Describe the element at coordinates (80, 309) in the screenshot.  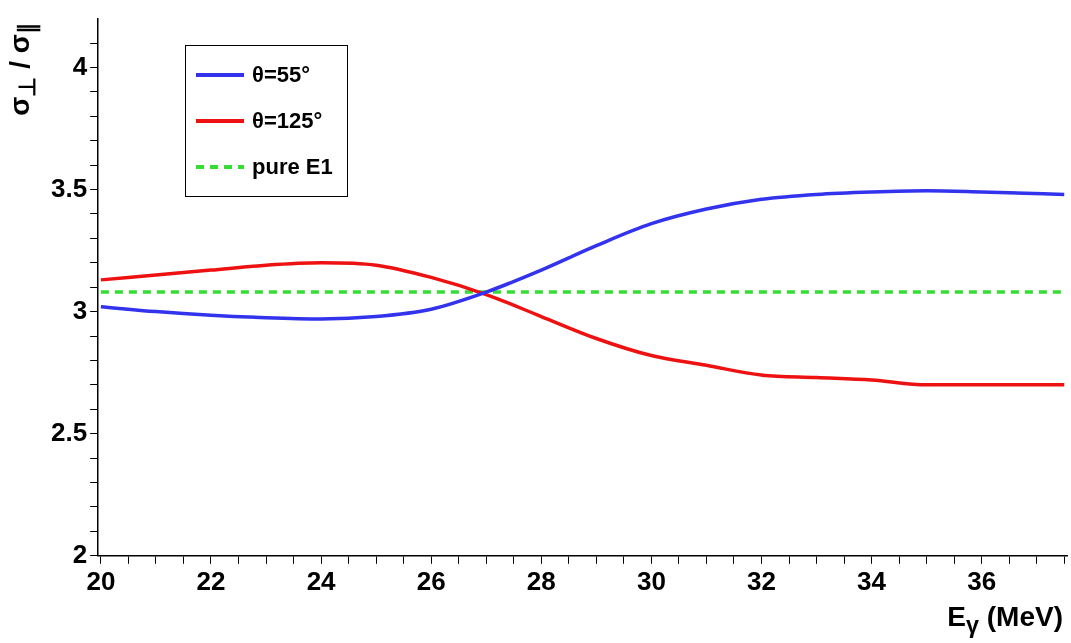
I see `y-tick-label: 3` at that location.